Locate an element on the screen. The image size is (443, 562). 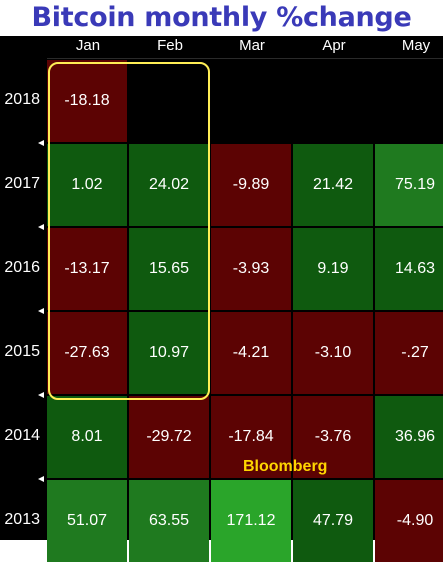
cell-2017-may: 75.19 is located at coordinates (409, 185).